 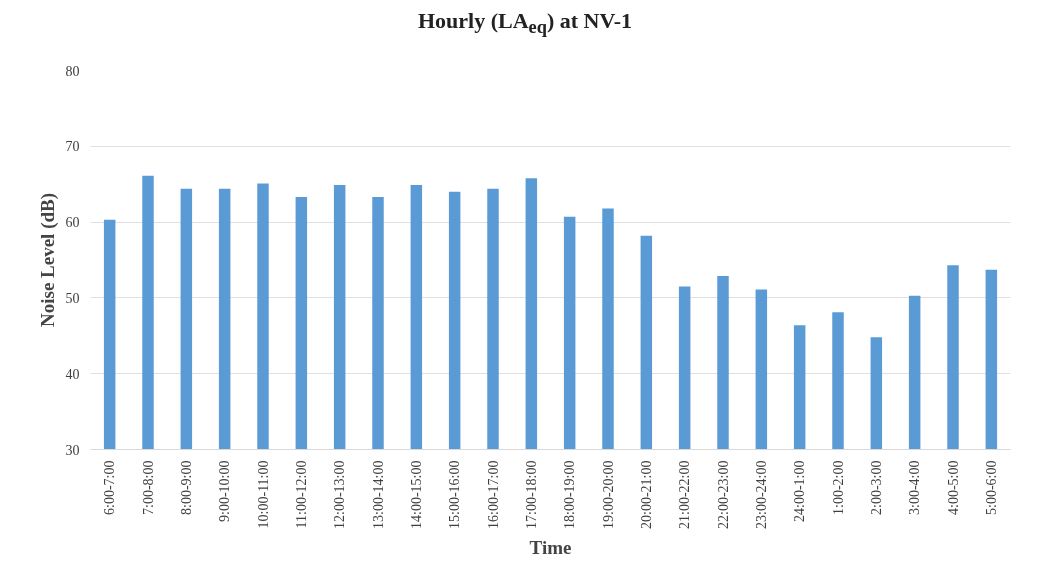 What do you see at coordinates (72, 374) in the screenshot?
I see `y-tick-label: 40` at bounding box center [72, 374].